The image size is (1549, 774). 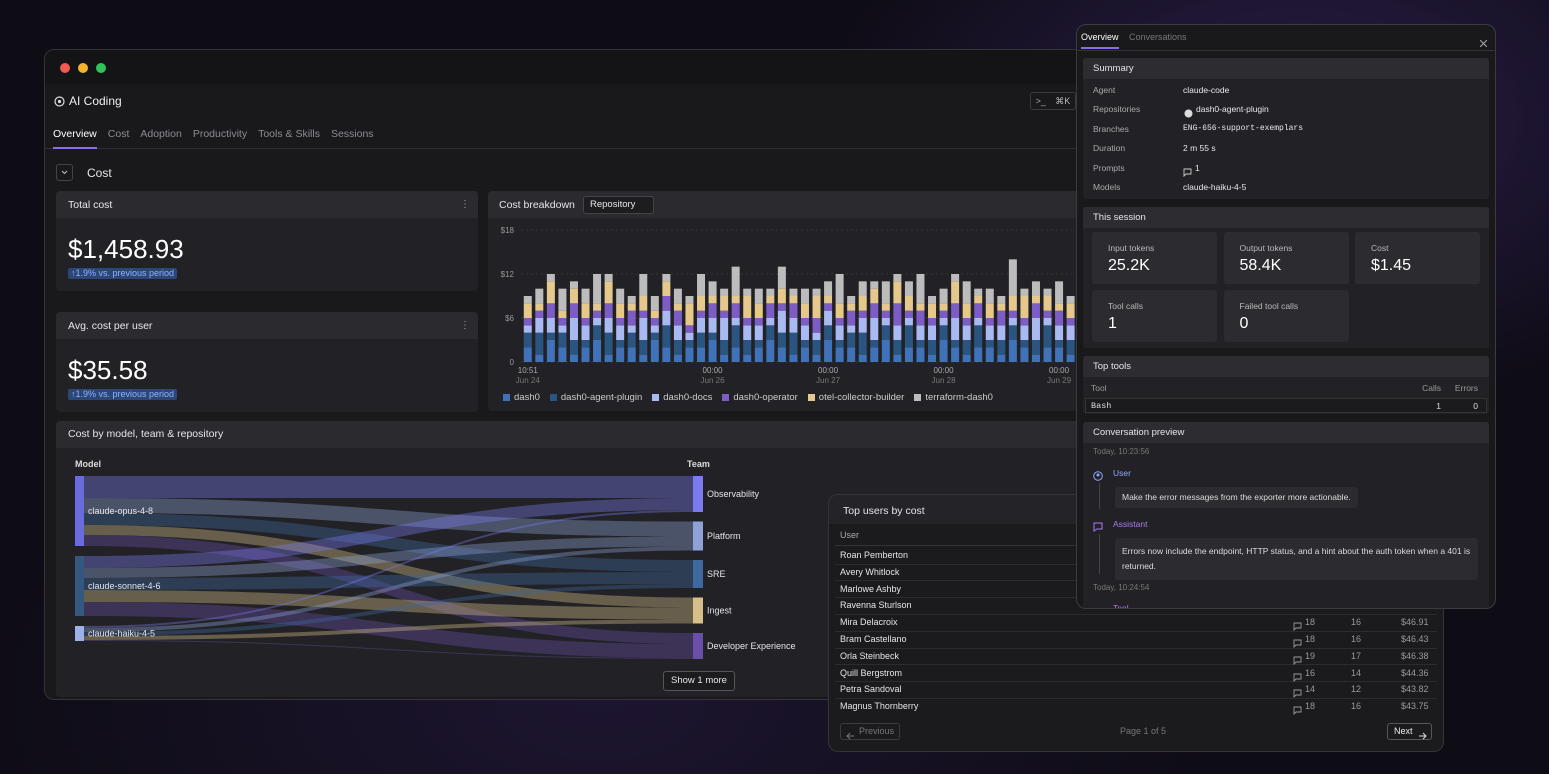 I want to click on user-name: Quill Bergstrom, so click(x=871, y=672).